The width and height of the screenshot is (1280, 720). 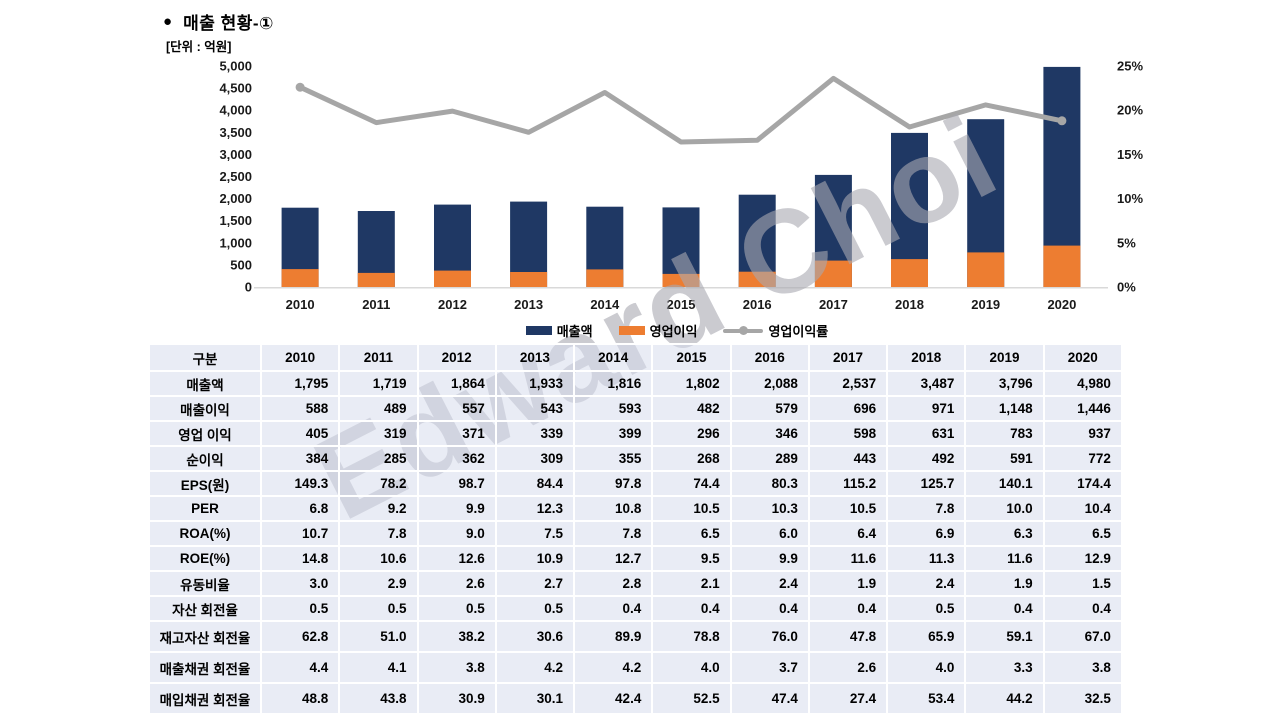 What do you see at coordinates (456, 357) in the screenshot?
I see `table-header-cell: 2012` at bounding box center [456, 357].